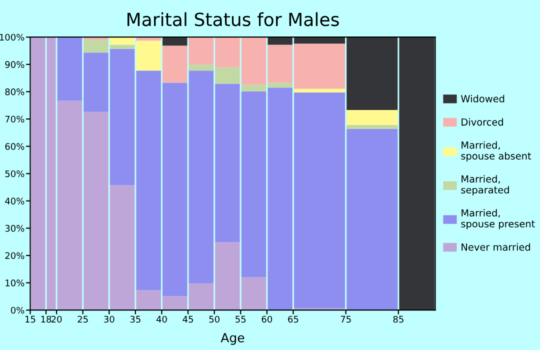  I want to click on legend-label: Married, spouse absent, so click(496, 151).